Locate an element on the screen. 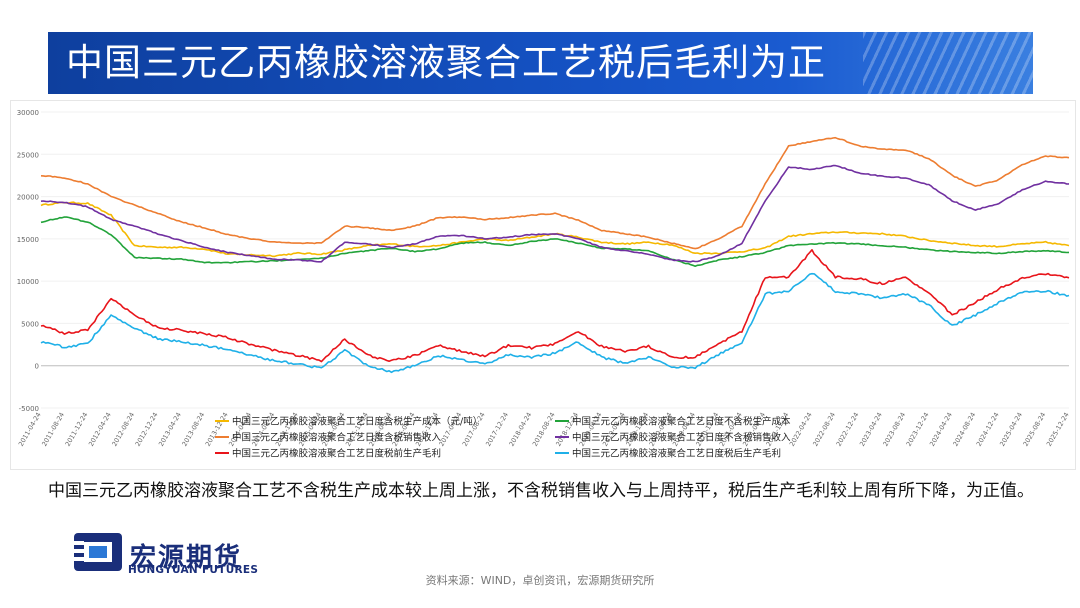  logo-name: 宏源期货 is located at coordinates (186, 558).